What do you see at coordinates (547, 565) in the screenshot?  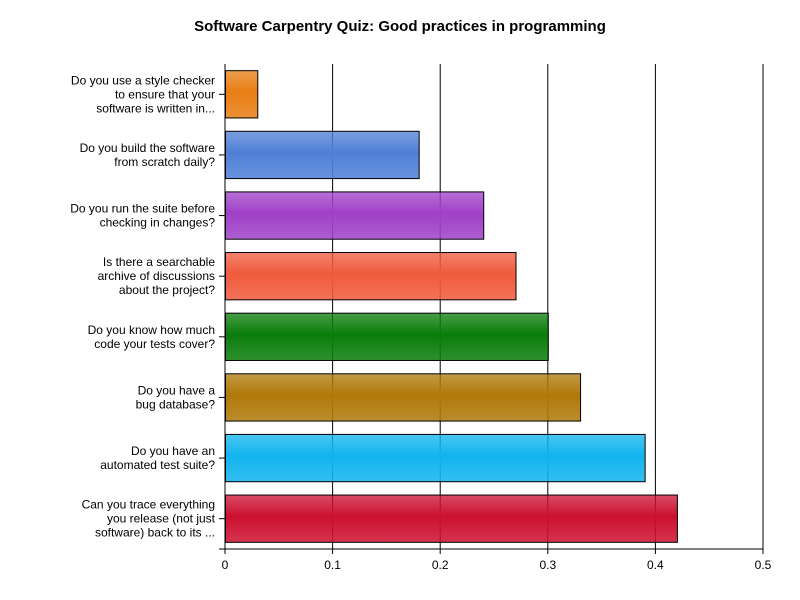 I see `x-tick-label: 0.3` at bounding box center [547, 565].